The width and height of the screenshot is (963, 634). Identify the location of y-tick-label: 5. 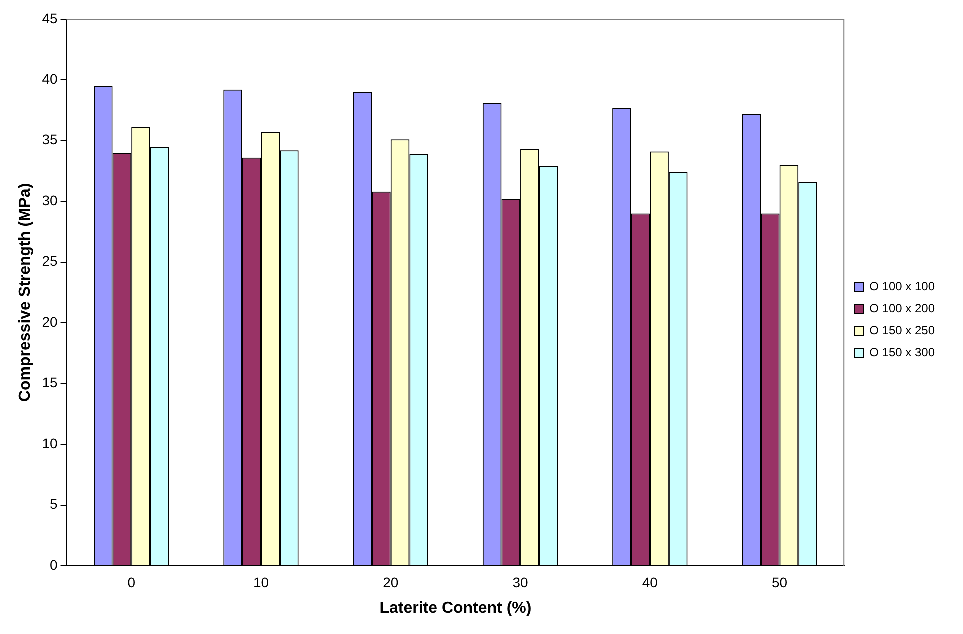
(54, 504).